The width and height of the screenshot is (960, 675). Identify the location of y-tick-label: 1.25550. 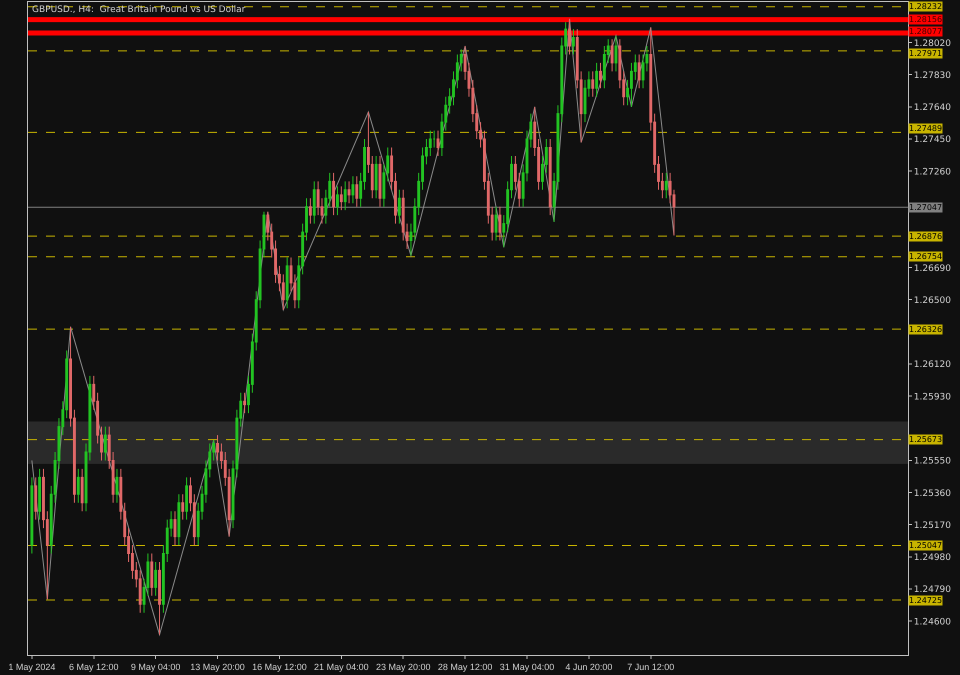
(933, 461).